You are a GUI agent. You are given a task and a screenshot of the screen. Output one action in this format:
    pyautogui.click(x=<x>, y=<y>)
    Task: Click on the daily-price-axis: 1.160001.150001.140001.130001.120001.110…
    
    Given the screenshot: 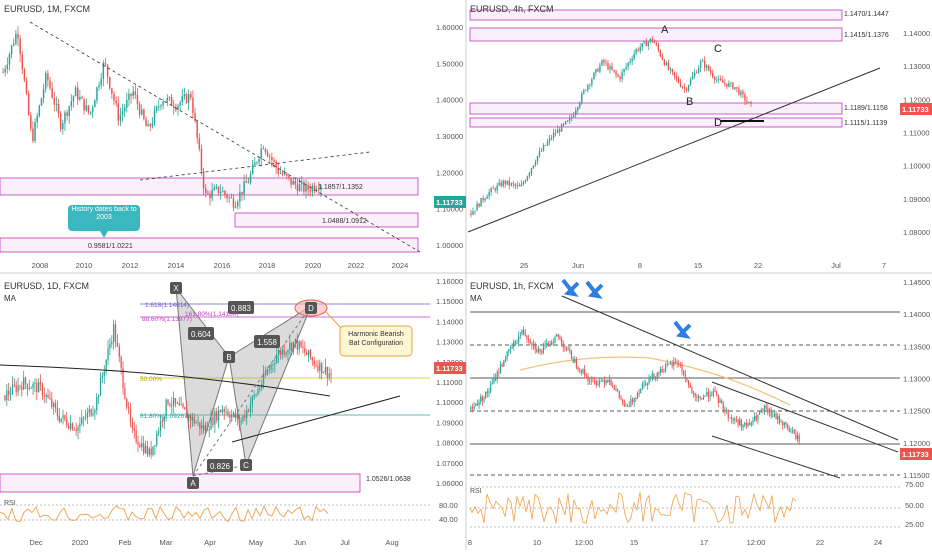 What is the action you would take?
    pyautogui.click(x=449, y=382)
    